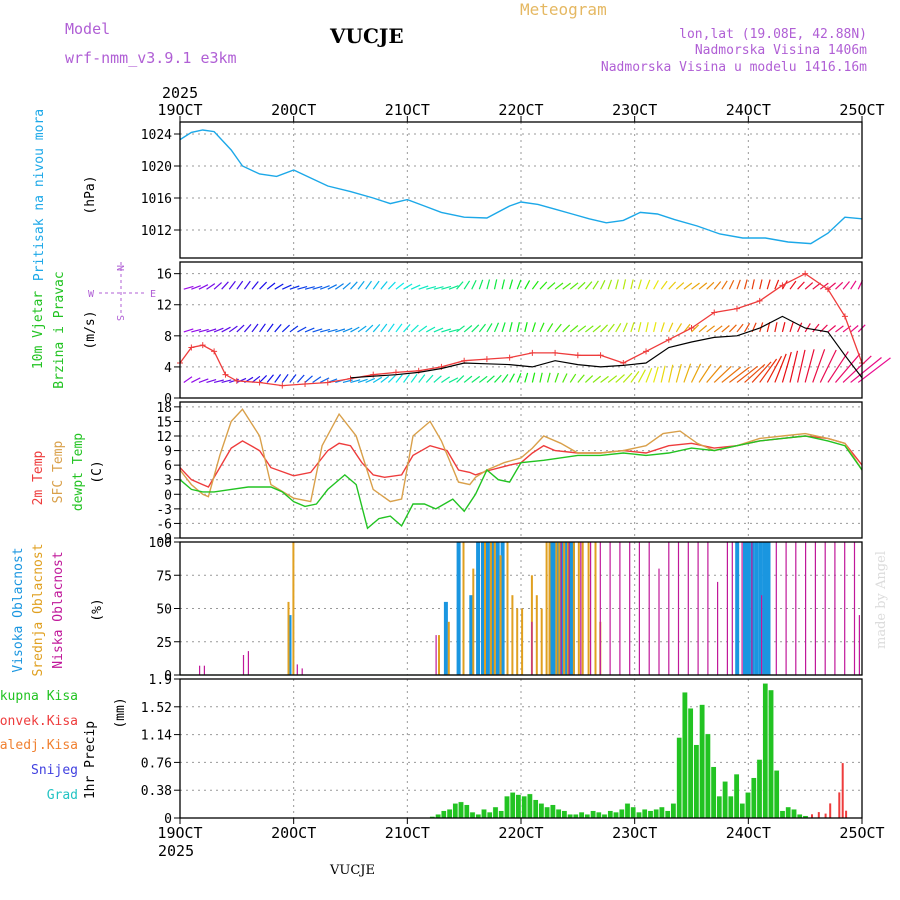  Describe the element at coordinates (97, 471) in the screenshot. I see `temp-unit: (C)` at that location.